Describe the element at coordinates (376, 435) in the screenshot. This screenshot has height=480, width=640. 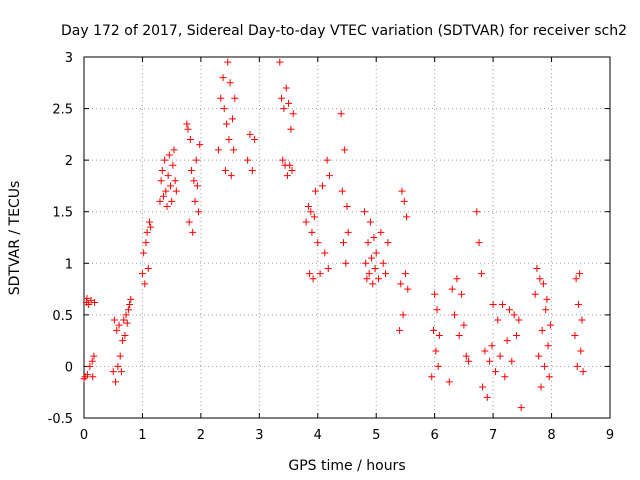
I see `x-tick-label: 5` at that location.